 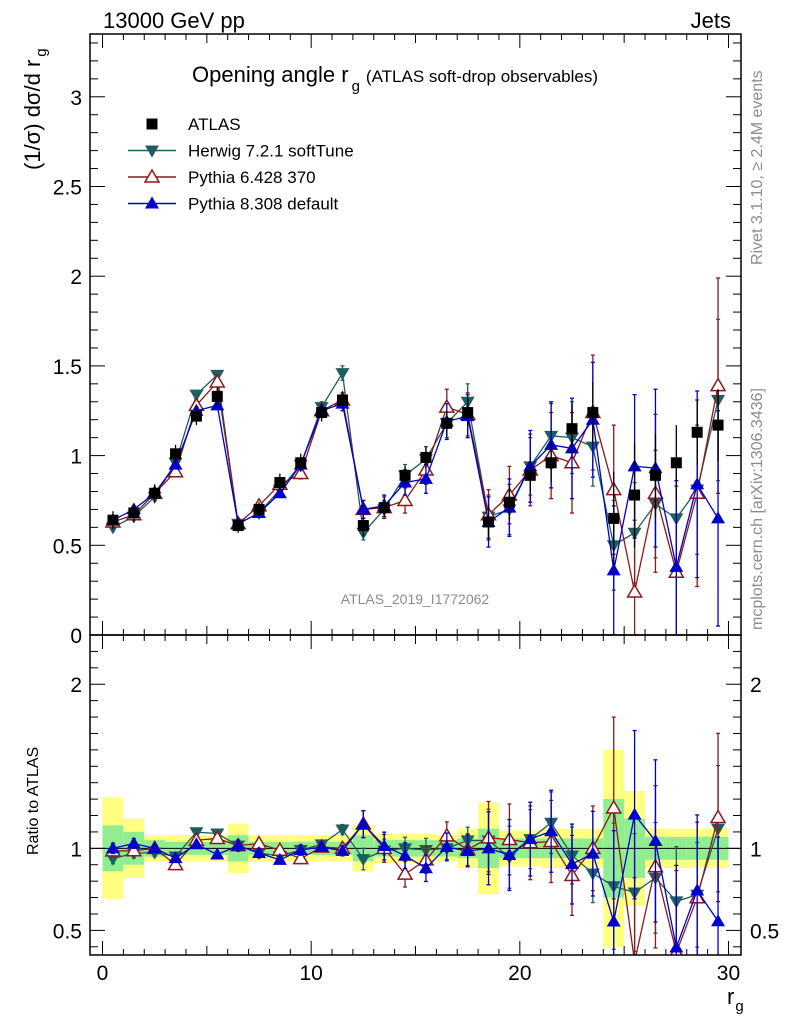 I want to click on svg-text: (1/σ) dσ/d rg, so click(x=35, y=109).